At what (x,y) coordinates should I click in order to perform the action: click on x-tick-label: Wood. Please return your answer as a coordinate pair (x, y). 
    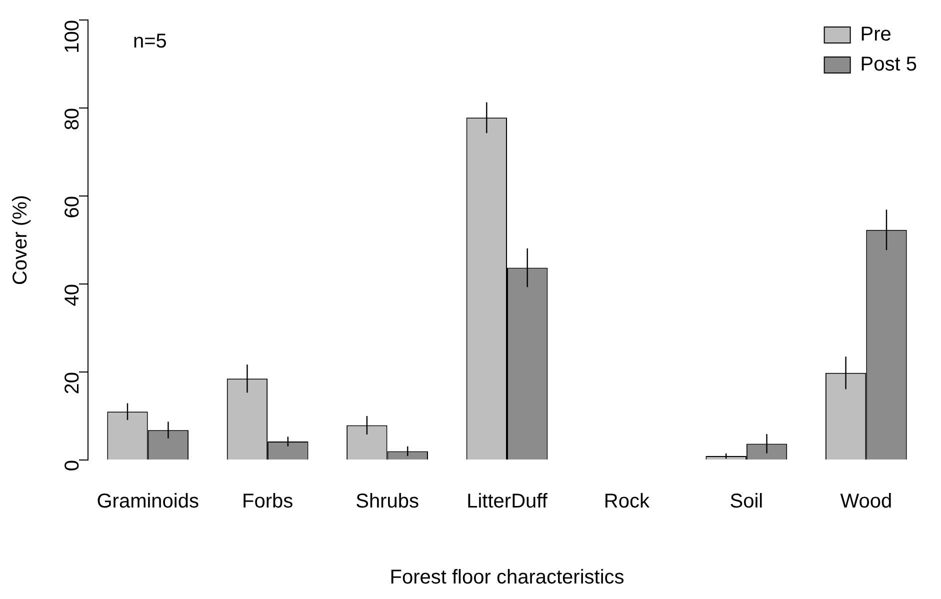
    Looking at the image, I should click on (866, 501).